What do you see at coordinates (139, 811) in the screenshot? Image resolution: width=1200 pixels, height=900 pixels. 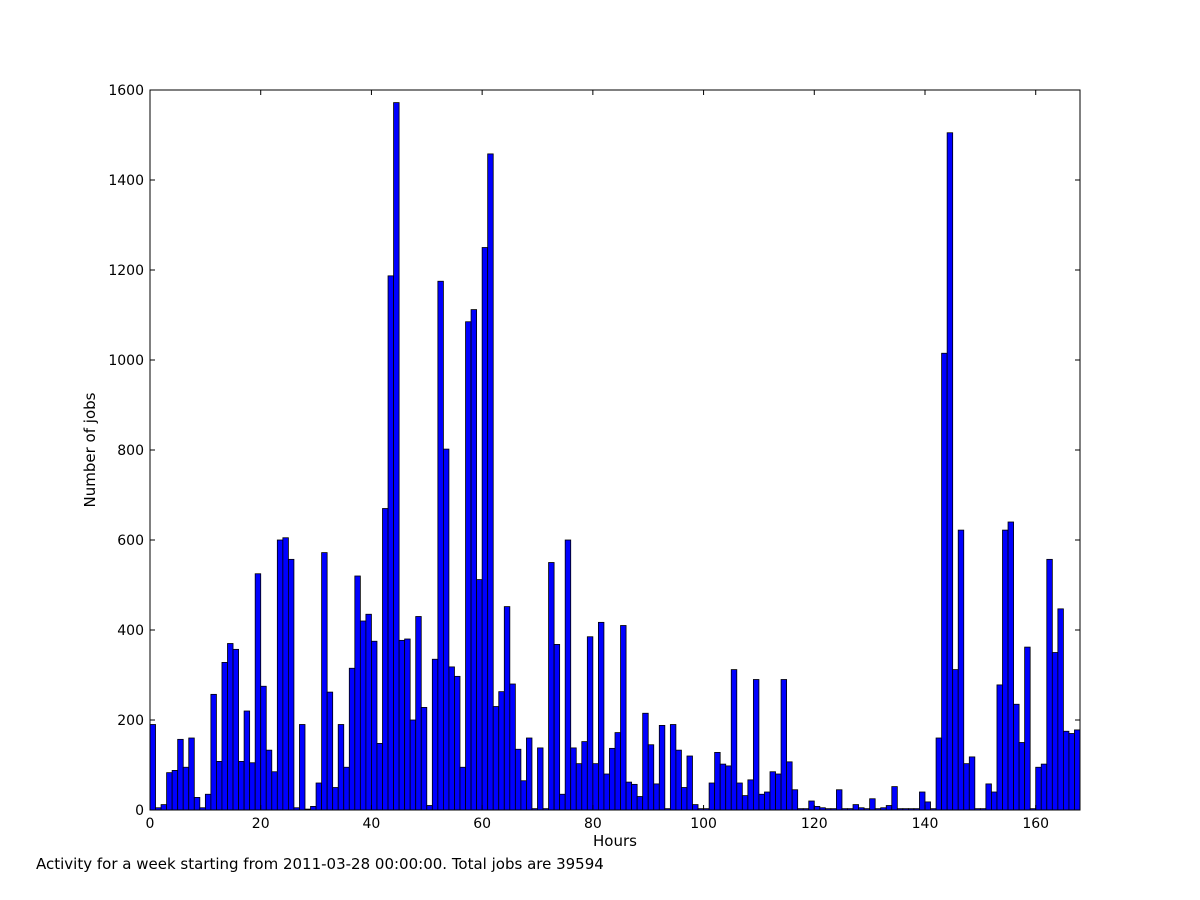 I see `y-tick-label-0: 0` at bounding box center [139, 811].